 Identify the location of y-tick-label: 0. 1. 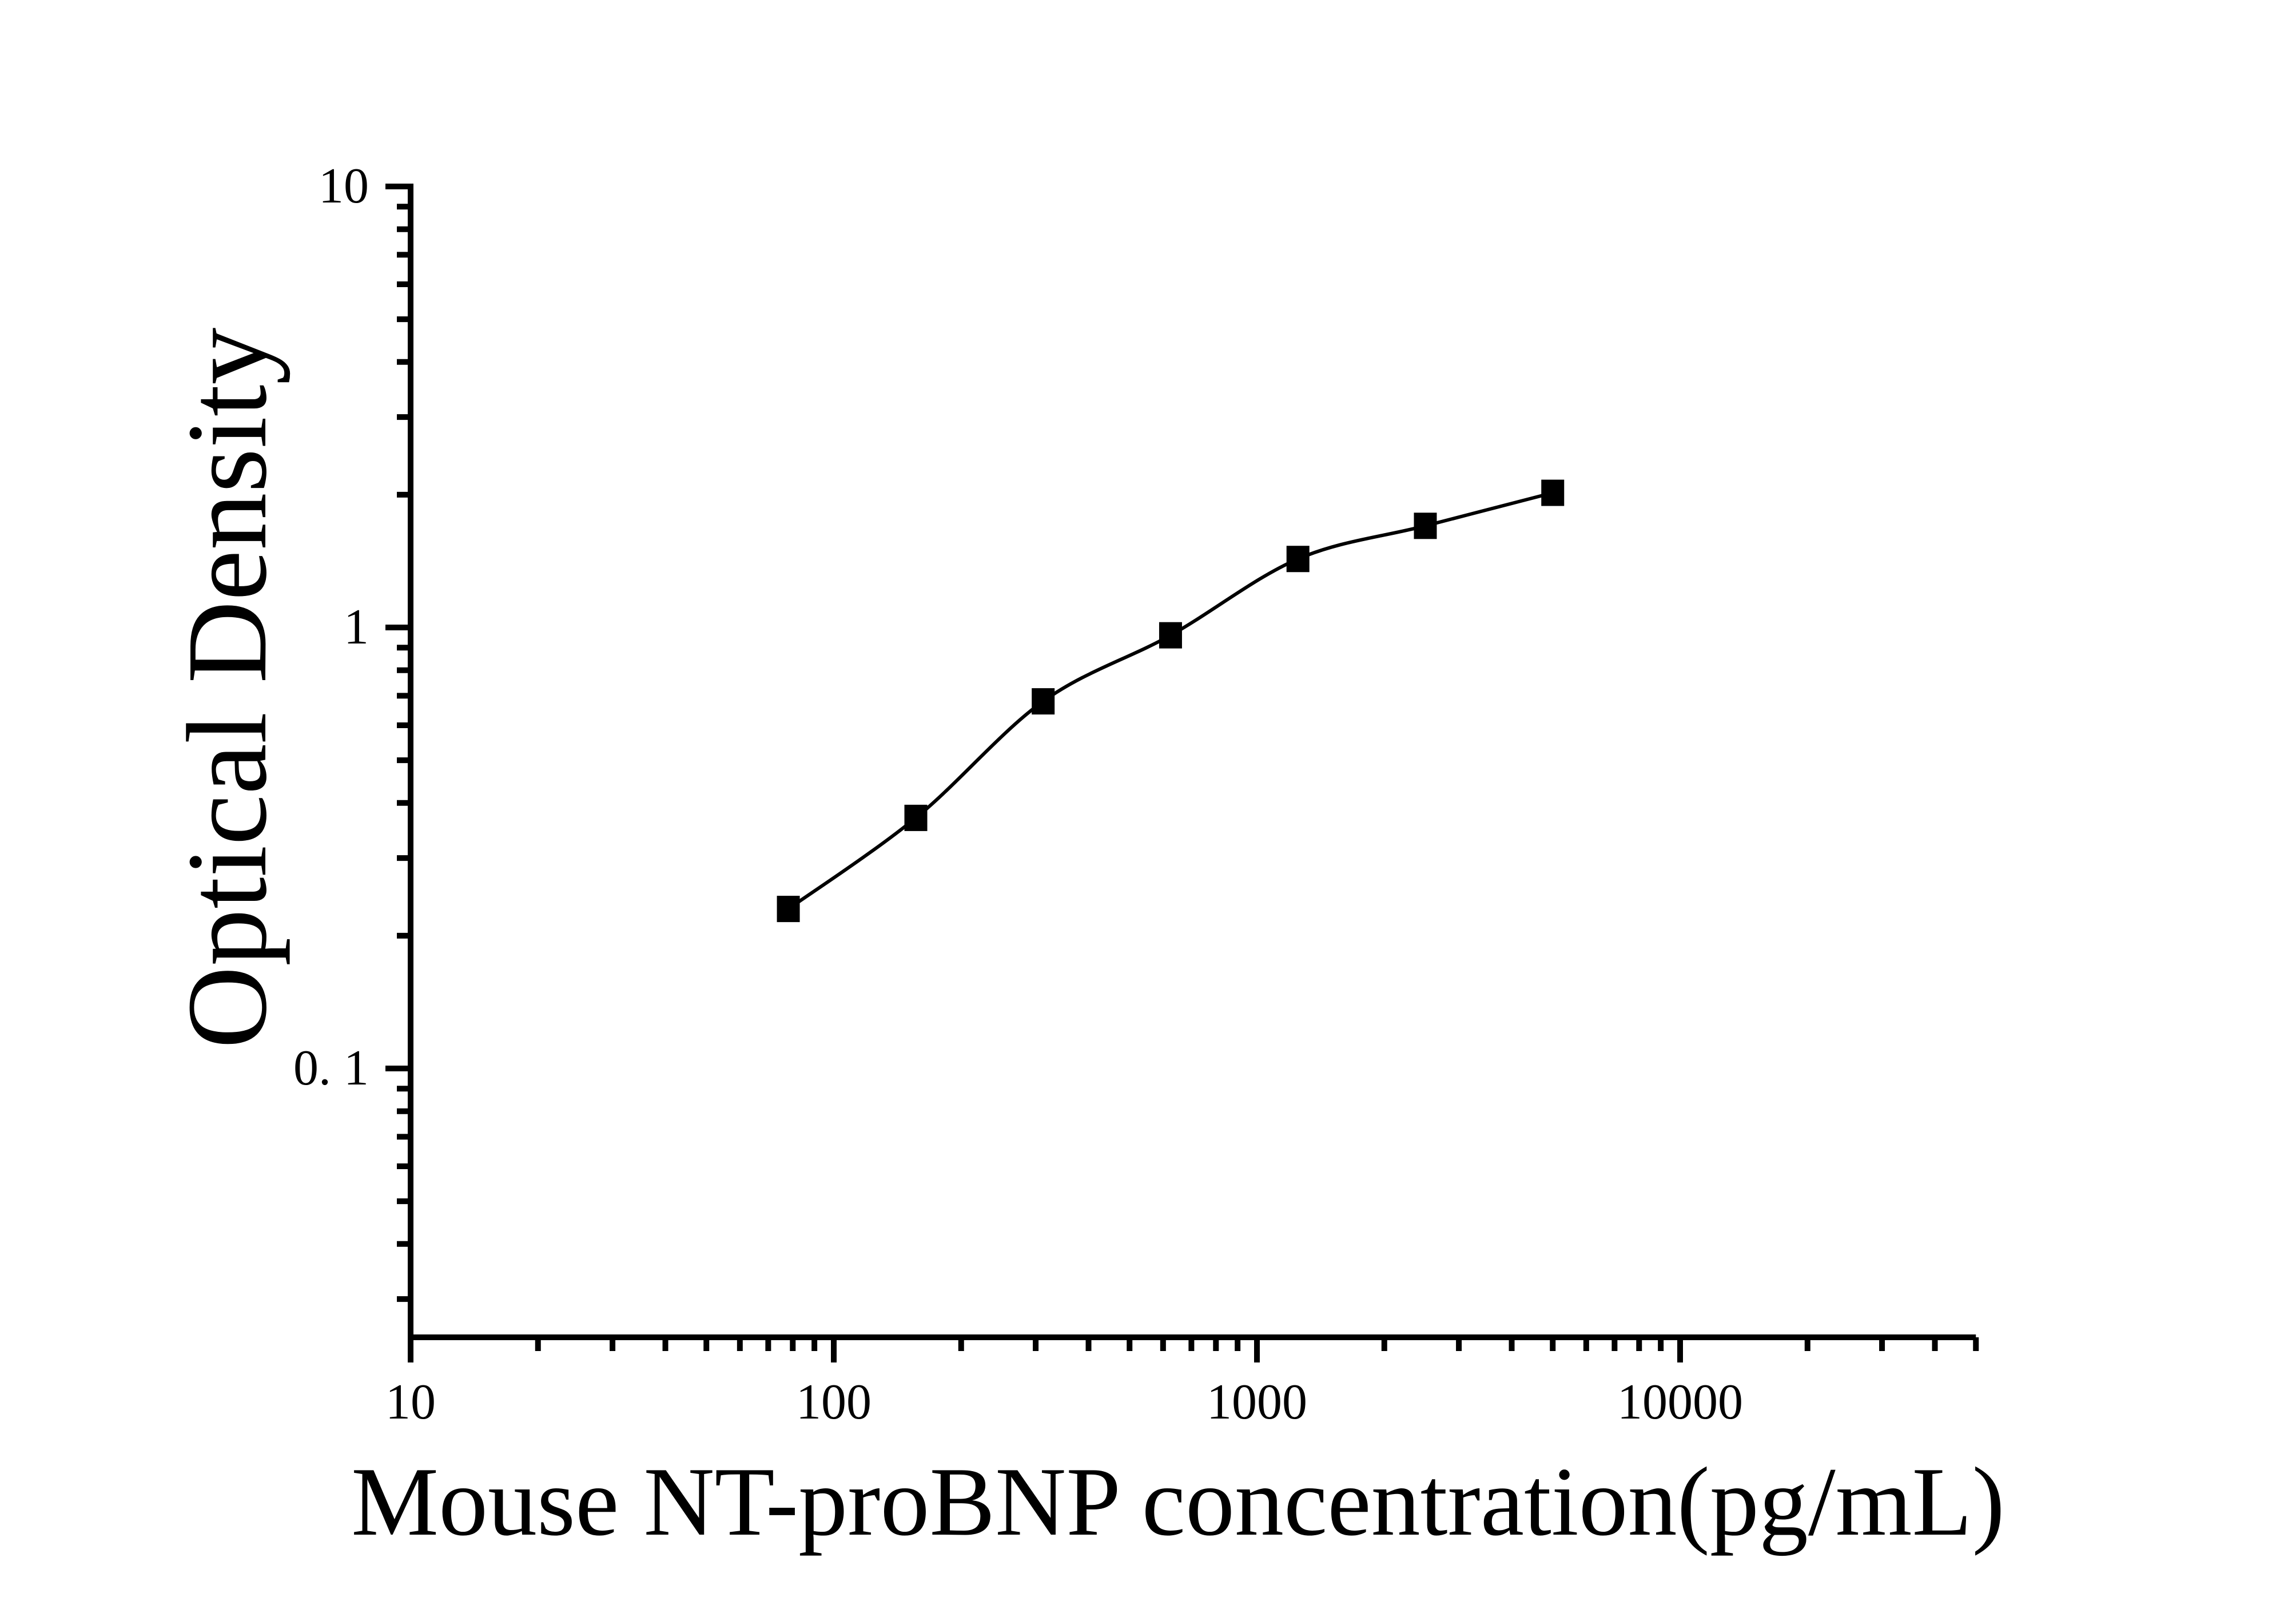
(331, 1068).